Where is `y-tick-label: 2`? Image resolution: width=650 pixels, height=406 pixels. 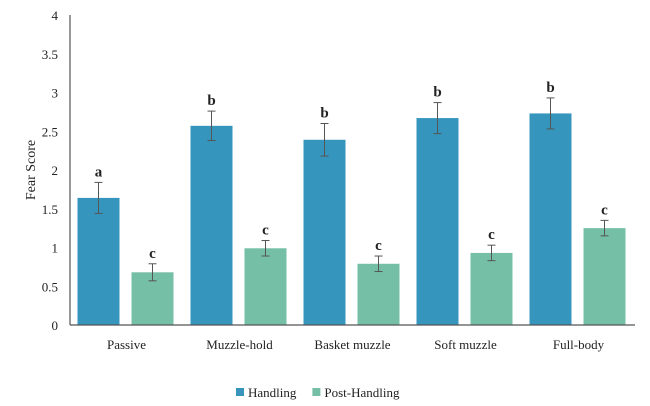 y-tick-label: 2 is located at coordinates (55, 170).